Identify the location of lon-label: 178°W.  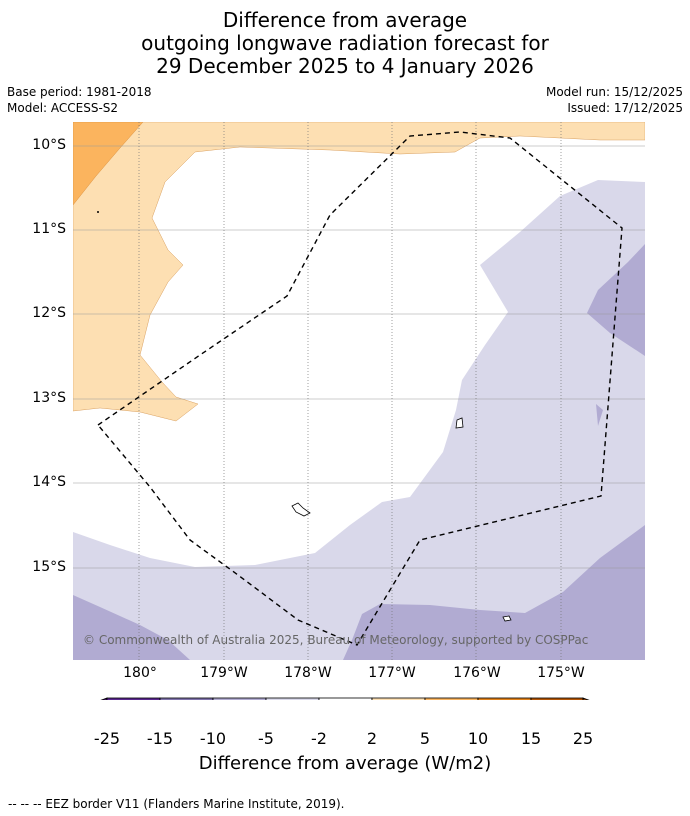
(308, 673).